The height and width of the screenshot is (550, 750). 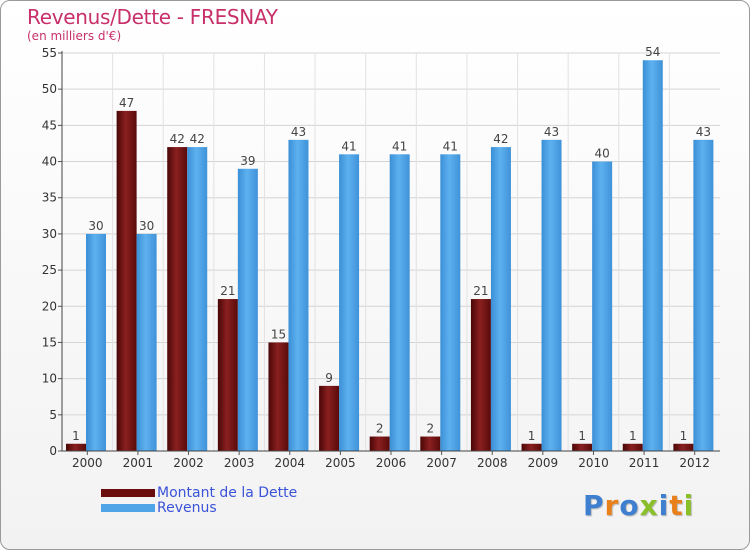 What do you see at coordinates (49, 89) in the screenshot?
I see `y-tick-label: 50` at bounding box center [49, 89].